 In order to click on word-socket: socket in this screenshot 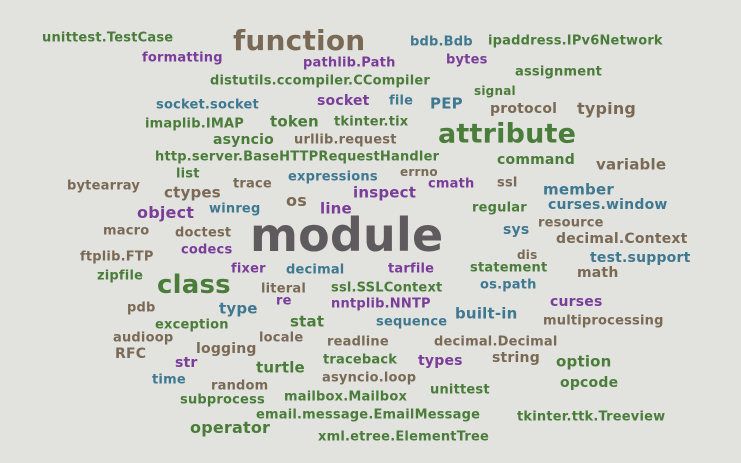, I will do `click(343, 101)`.